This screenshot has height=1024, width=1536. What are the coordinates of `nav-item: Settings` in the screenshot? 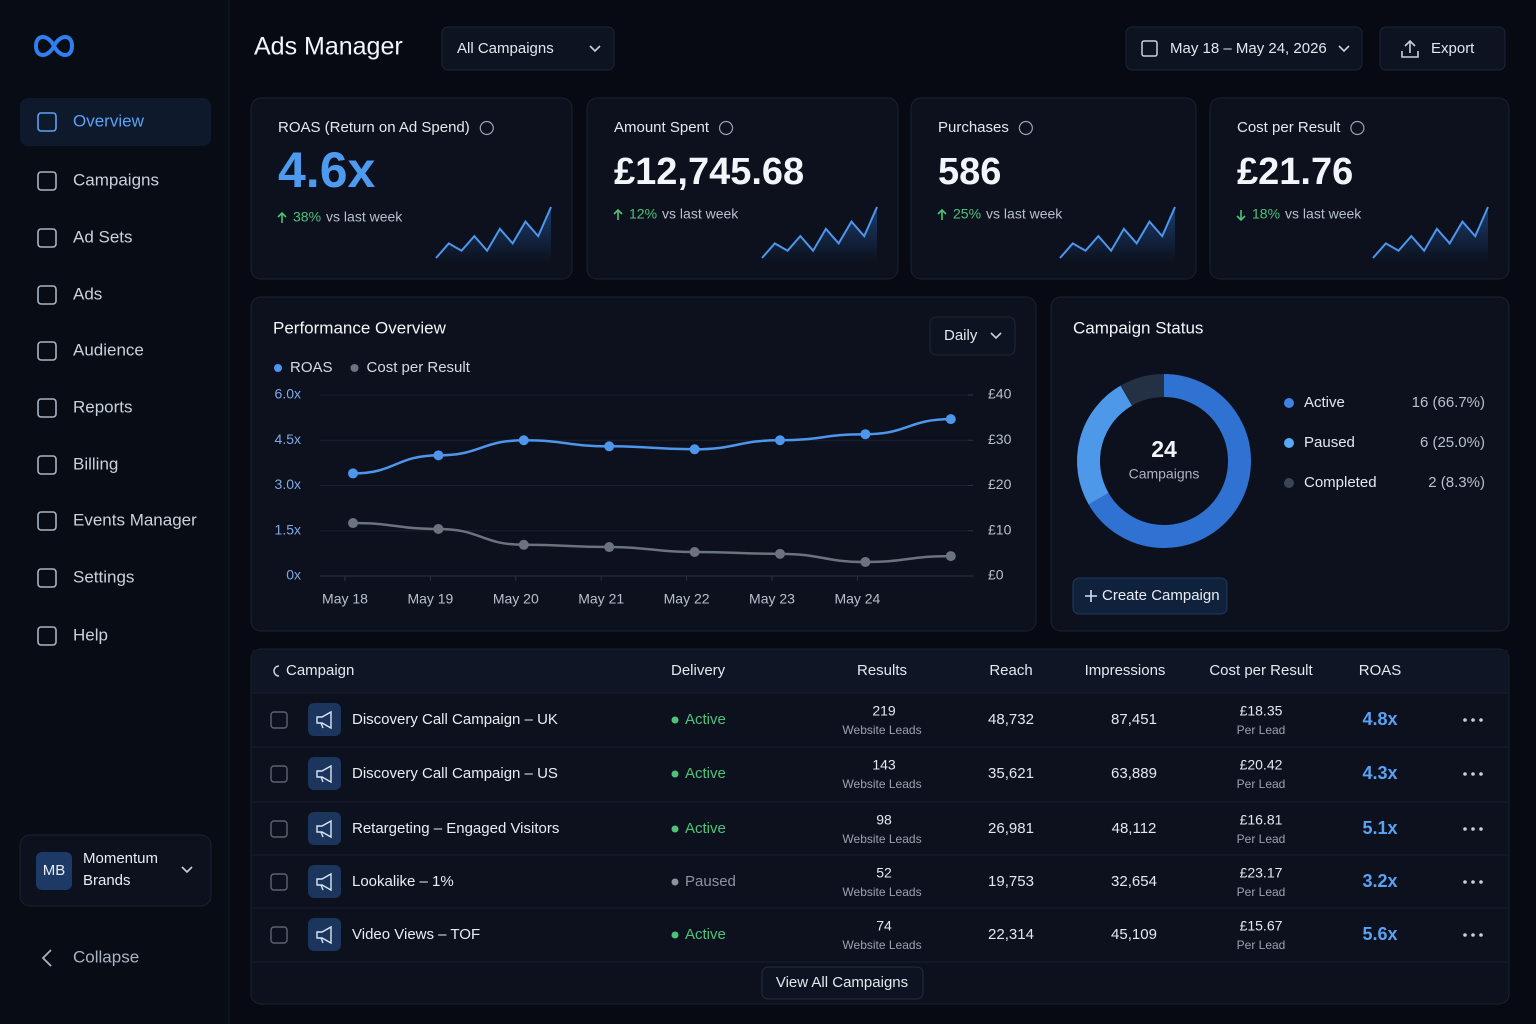 It's located at (85, 577).